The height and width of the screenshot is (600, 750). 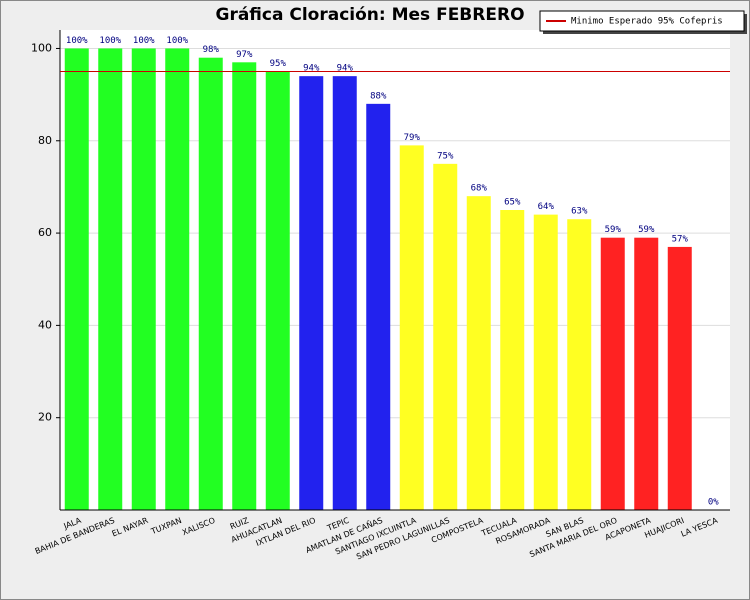 I want to click on value-label: 65%, so click(x=512, y=203).